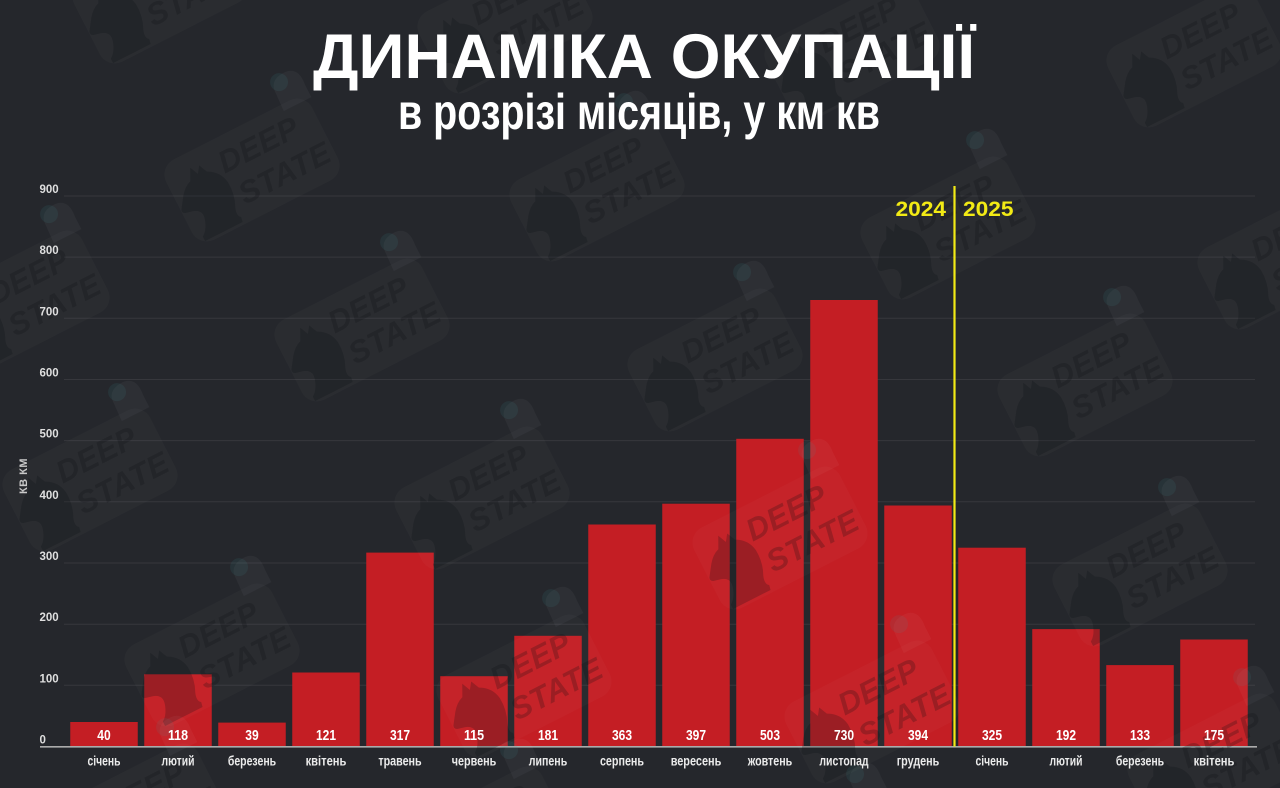 The height and width of the screenshot is (788, 1280). What do you see at coordinates (844, 735) in the screenshot?
I see `svg-text: 730` at bounding box center [844, 735].